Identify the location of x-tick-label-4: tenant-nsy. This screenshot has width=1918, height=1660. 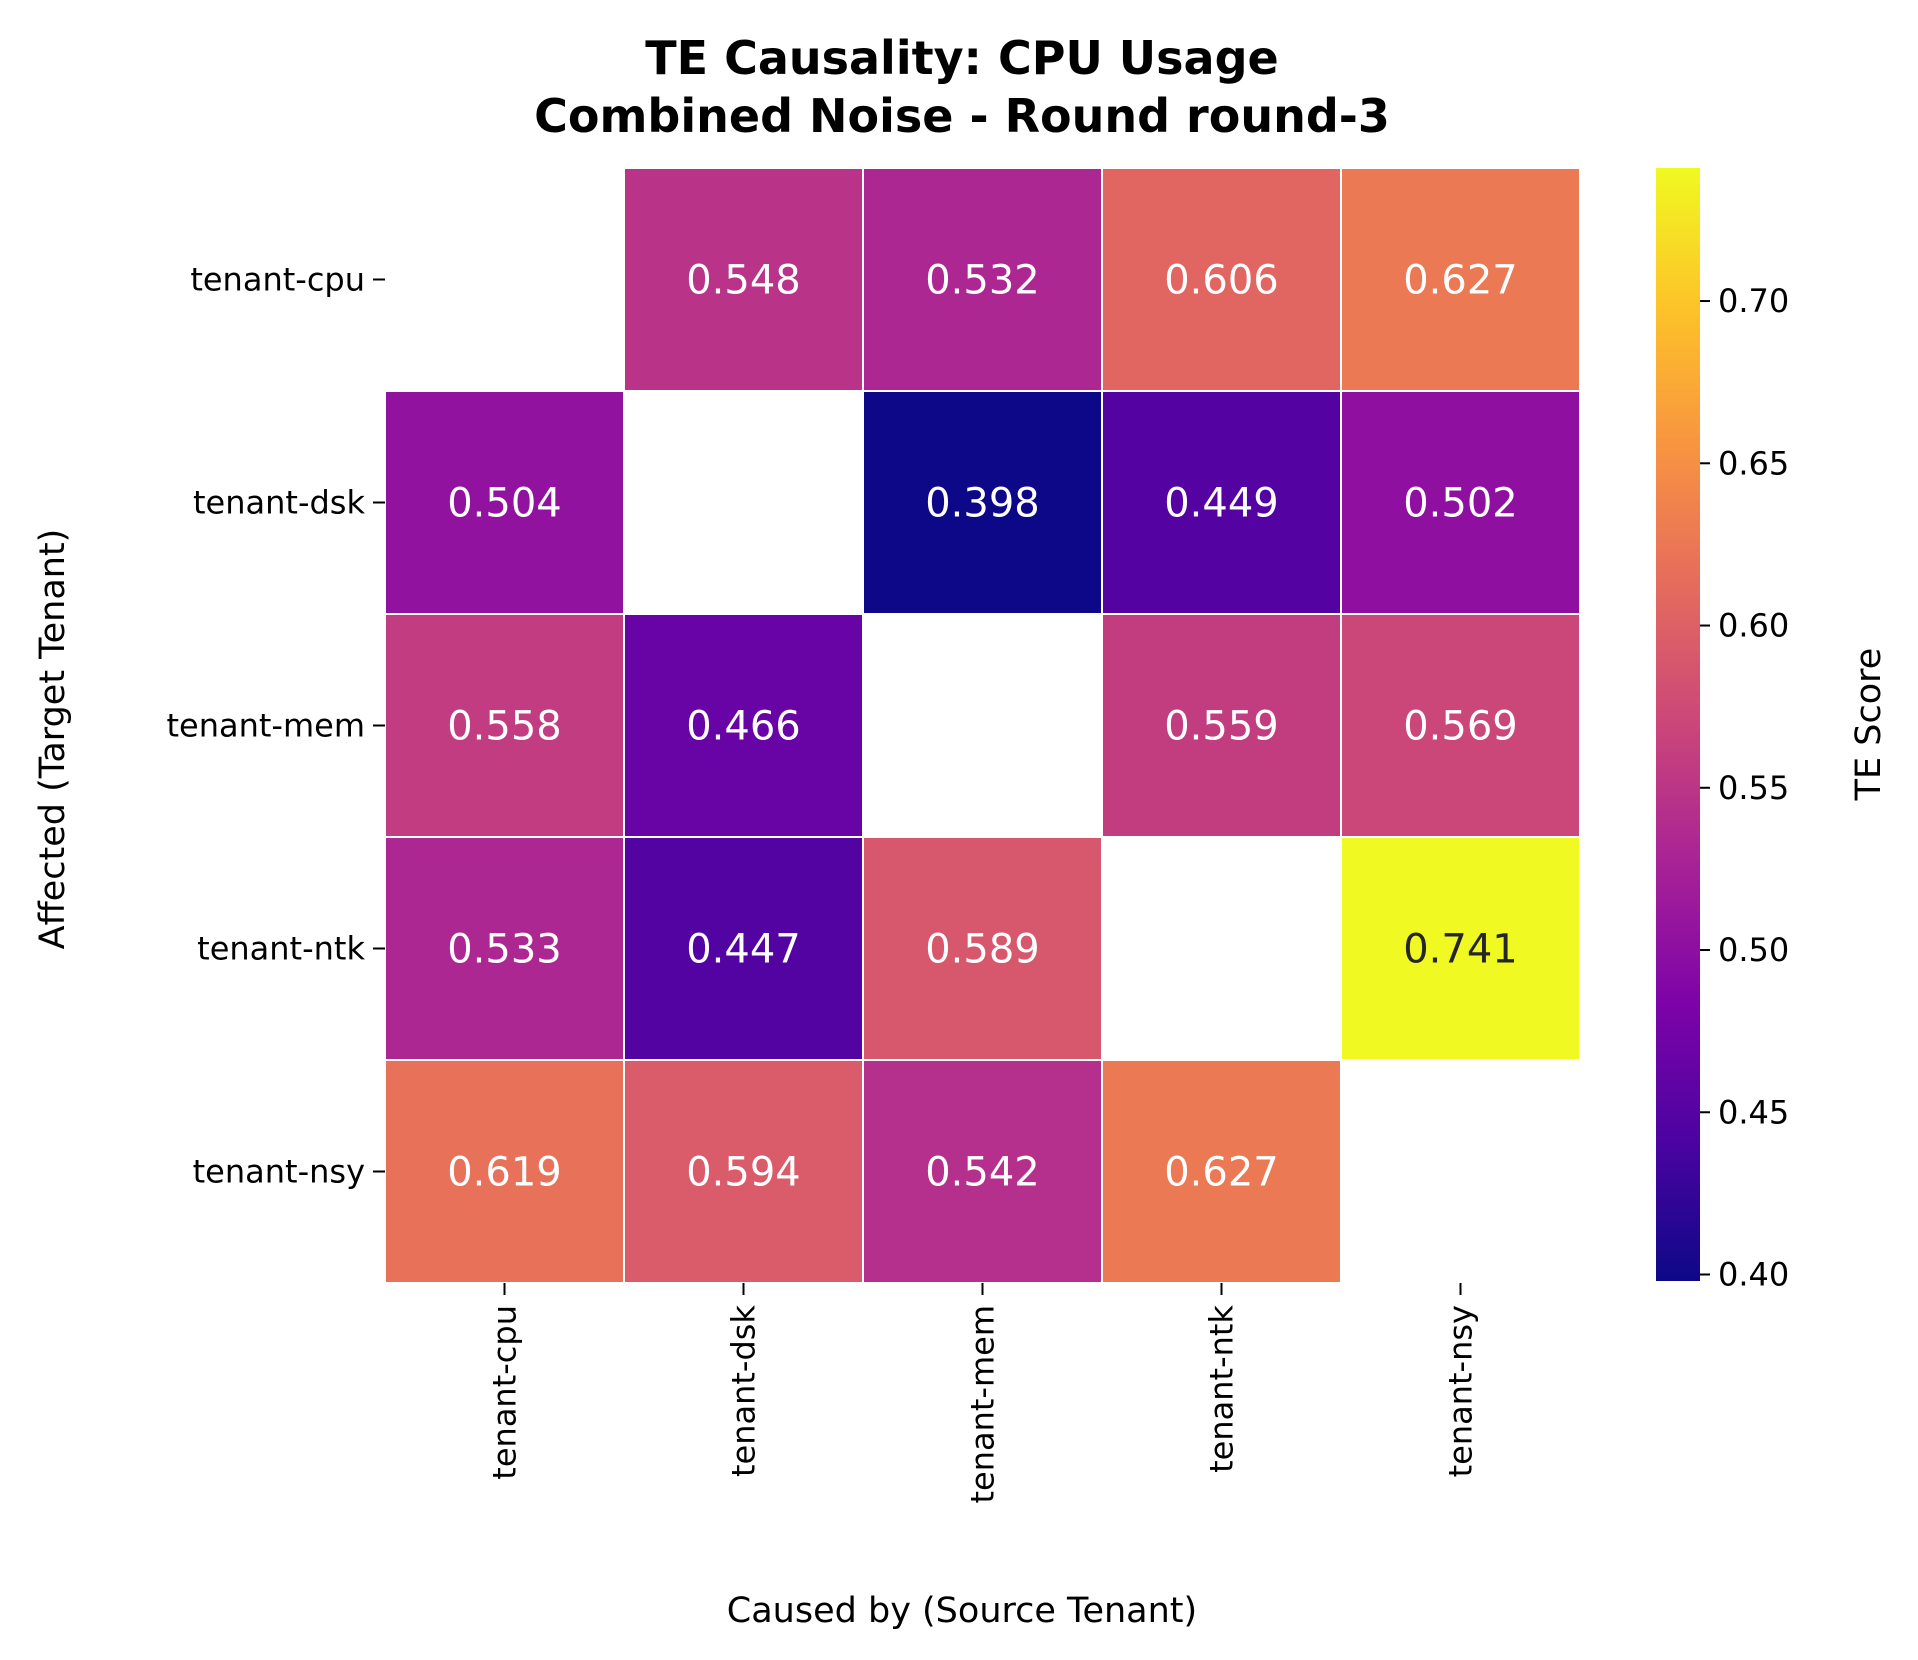
(1461, 1391).